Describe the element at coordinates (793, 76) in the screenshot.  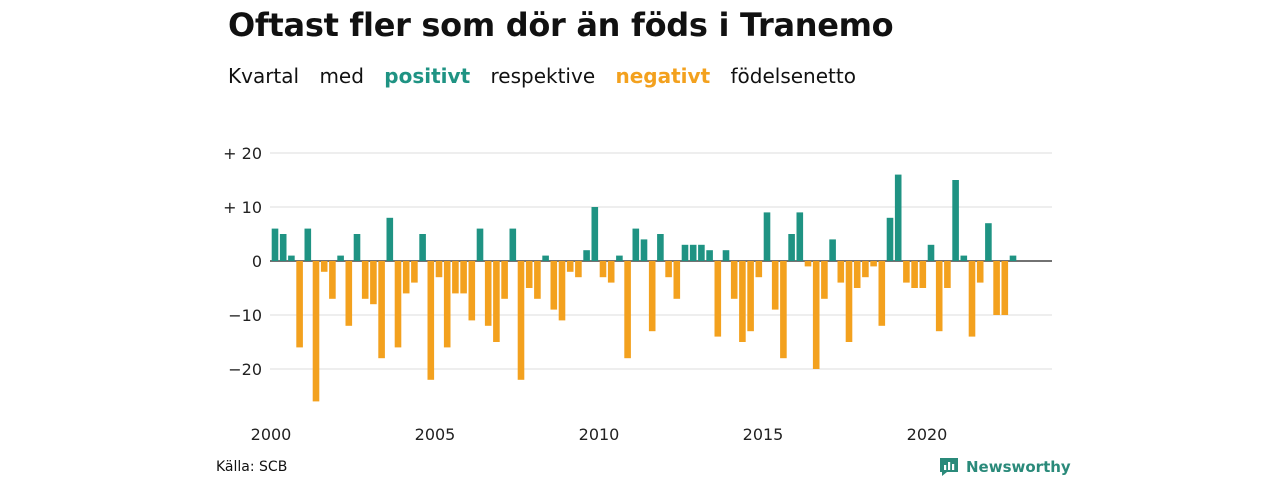
I see `subtitle-word: födelsenetto` at that location.